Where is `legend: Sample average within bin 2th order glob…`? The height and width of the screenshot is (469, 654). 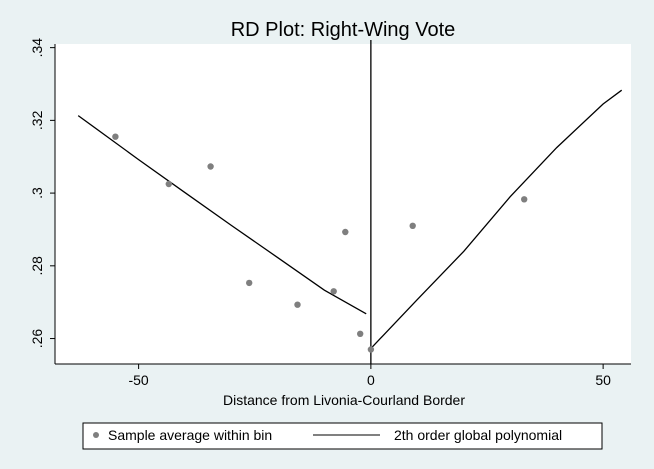
legend: Sample average within bin 2th order glob… is located at coordinates (342, 436).